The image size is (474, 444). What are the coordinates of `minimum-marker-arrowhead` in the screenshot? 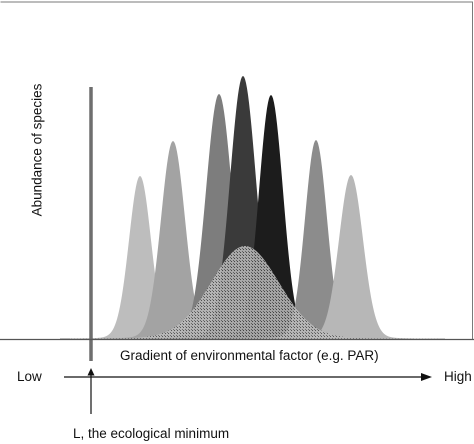 It's located at (91, 372).